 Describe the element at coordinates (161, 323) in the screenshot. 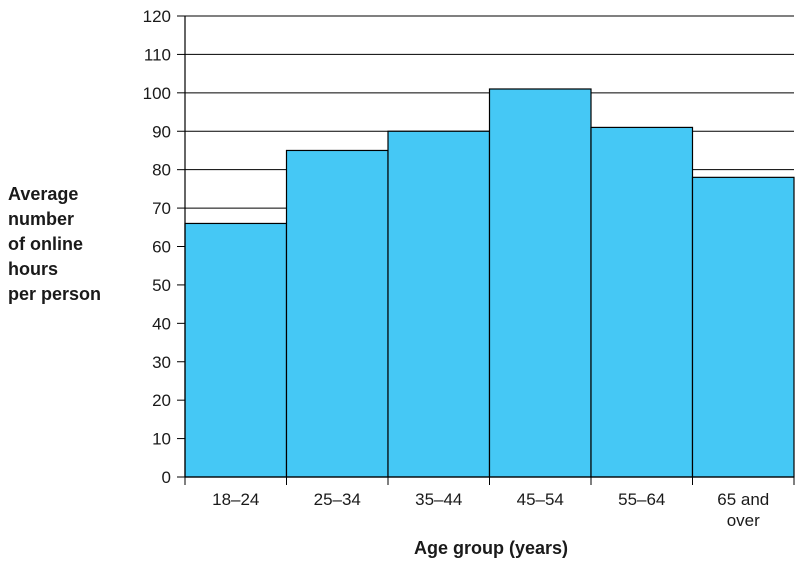

I see `y-tick-label: 40` at that location.